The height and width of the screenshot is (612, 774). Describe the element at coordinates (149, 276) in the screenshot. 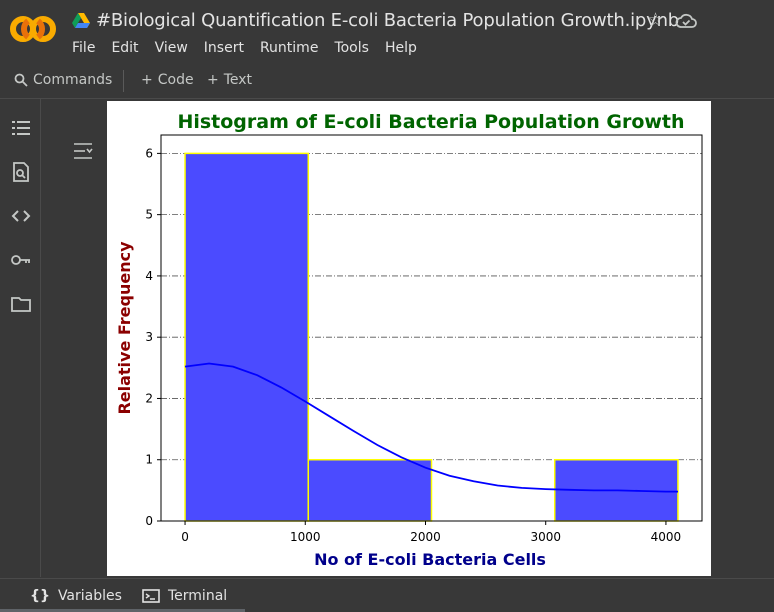

I see `y-tick-label: 4` at that location.